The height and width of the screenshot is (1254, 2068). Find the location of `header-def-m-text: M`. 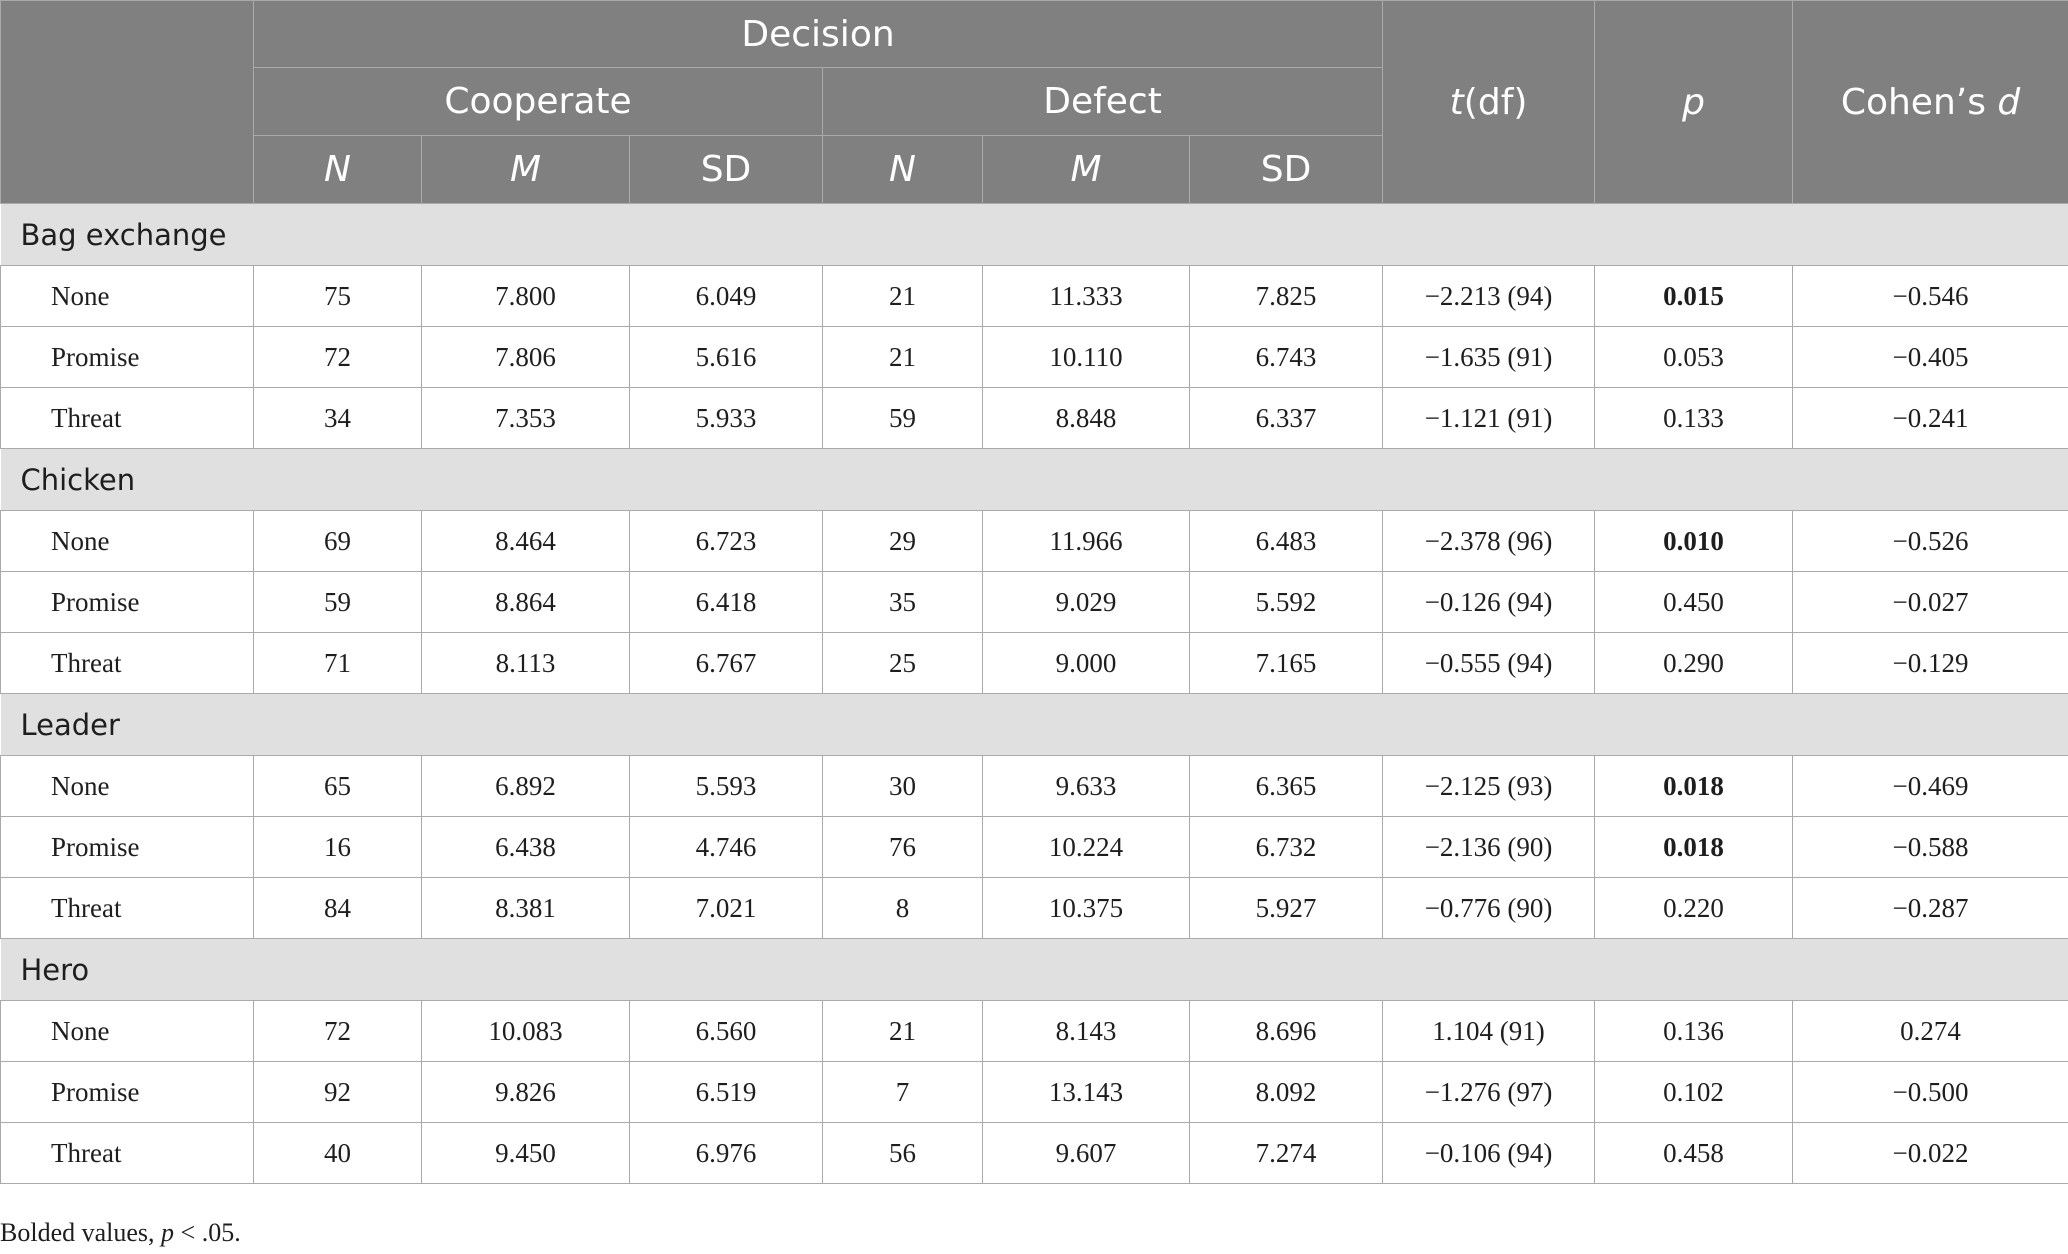

header-def-m-text: M is located at coordinates (1086, 169).